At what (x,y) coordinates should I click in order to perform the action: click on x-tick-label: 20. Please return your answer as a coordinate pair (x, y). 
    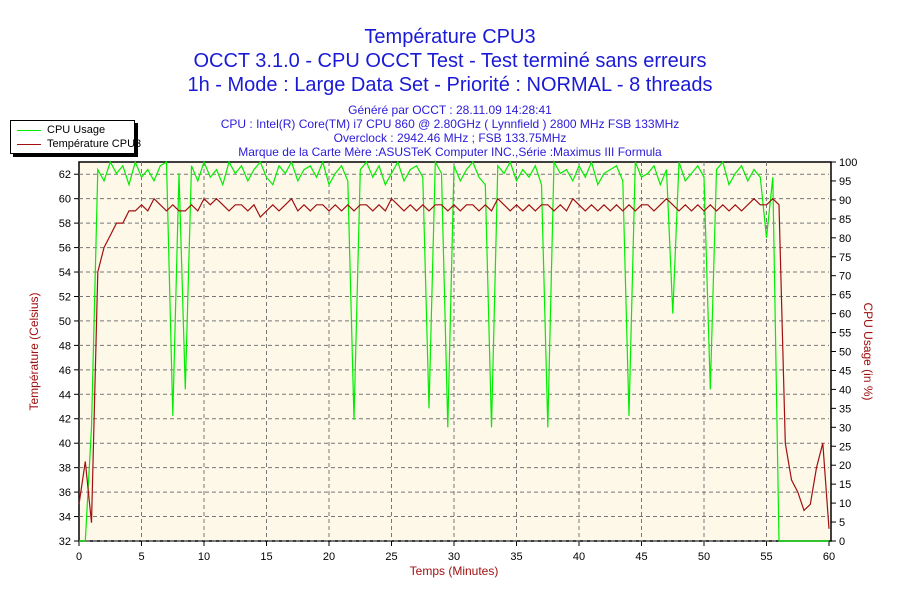
    Looking at the image, I should click on (329, 557).